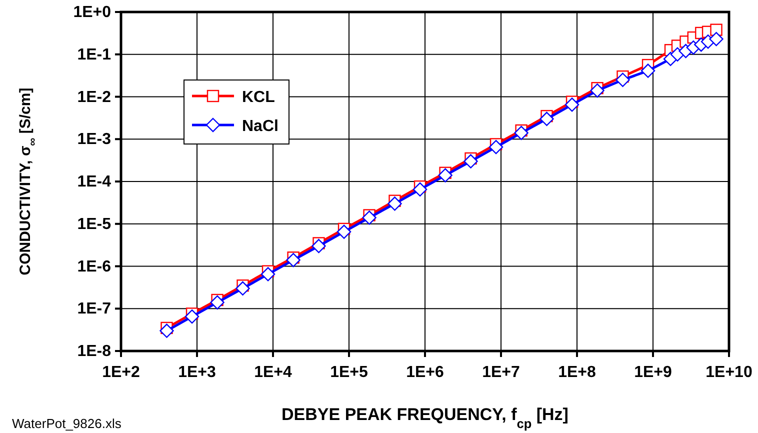 This screenshot has height=433, width=758. What do you see at coordinates (94, 97) in the screenshot?
I see `y-tick-label: 1E-2` at bounding box center [94, 97].